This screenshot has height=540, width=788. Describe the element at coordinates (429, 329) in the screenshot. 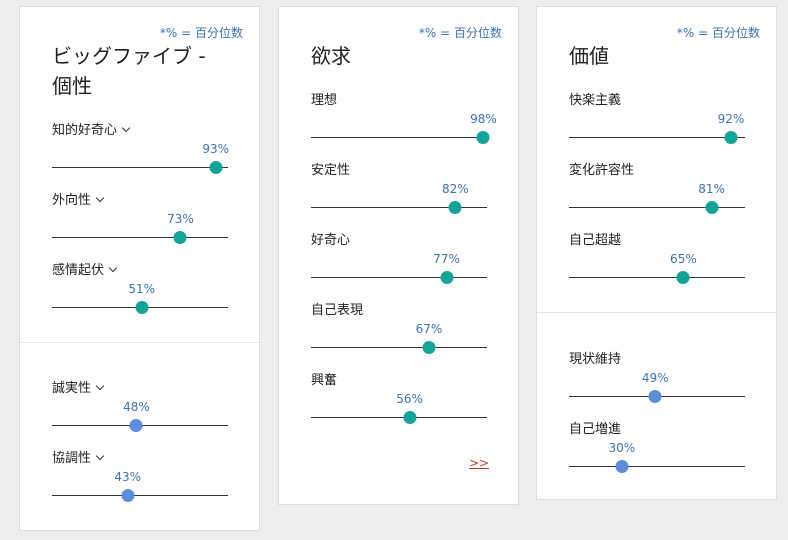

I see `percentile-value: 67%` at that location.